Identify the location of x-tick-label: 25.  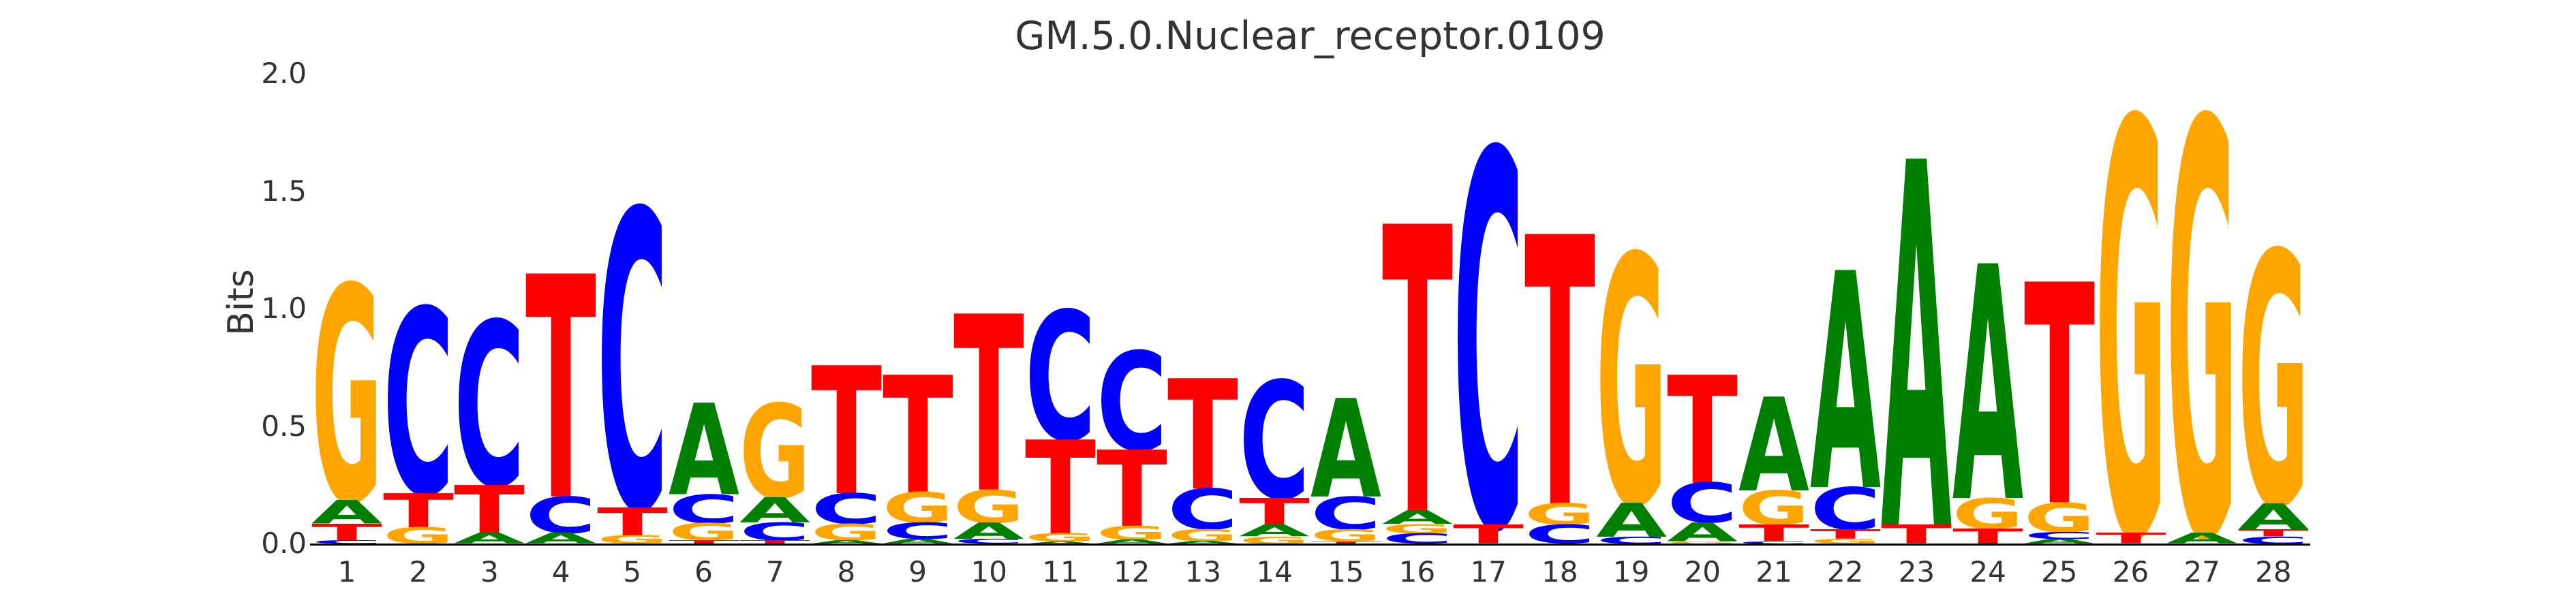
(2059, 571).